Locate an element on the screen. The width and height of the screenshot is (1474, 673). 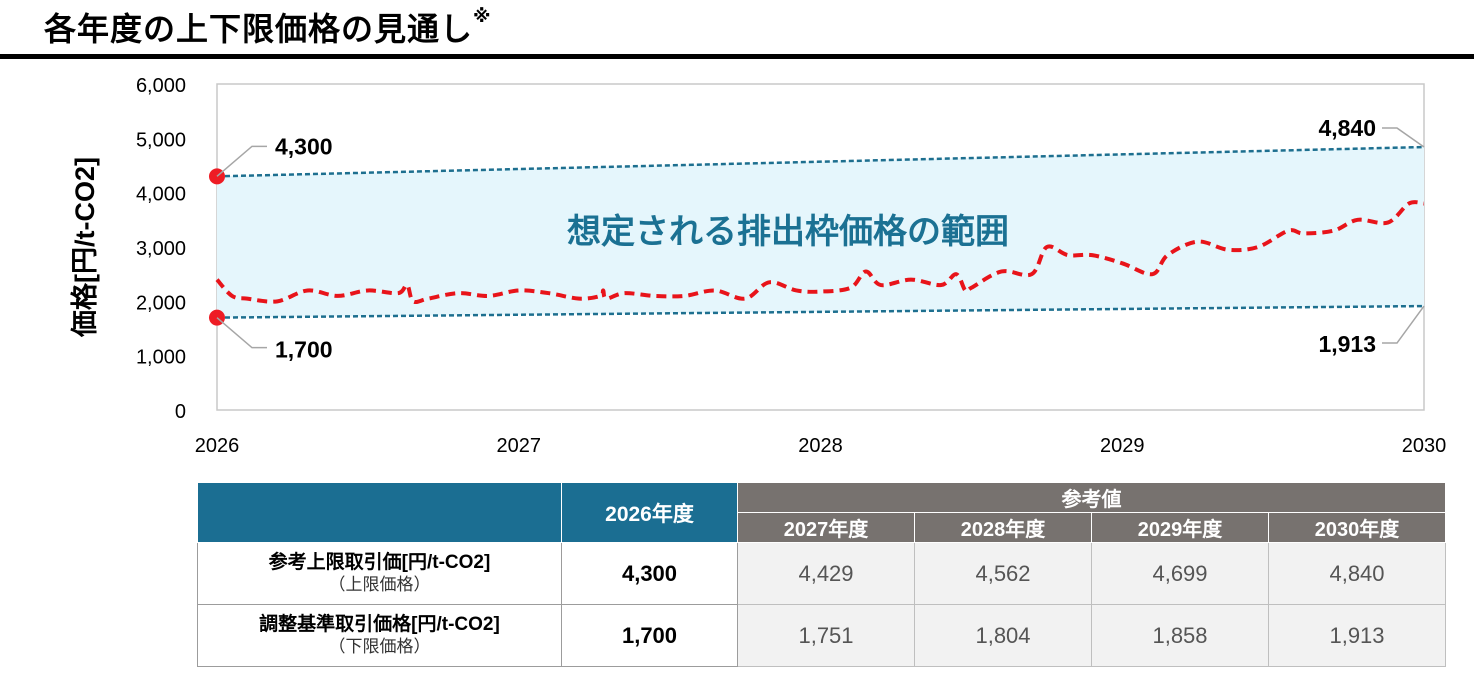
band-label: 想定される排出枠価格の範囲 is located at coordinates (788, 232).